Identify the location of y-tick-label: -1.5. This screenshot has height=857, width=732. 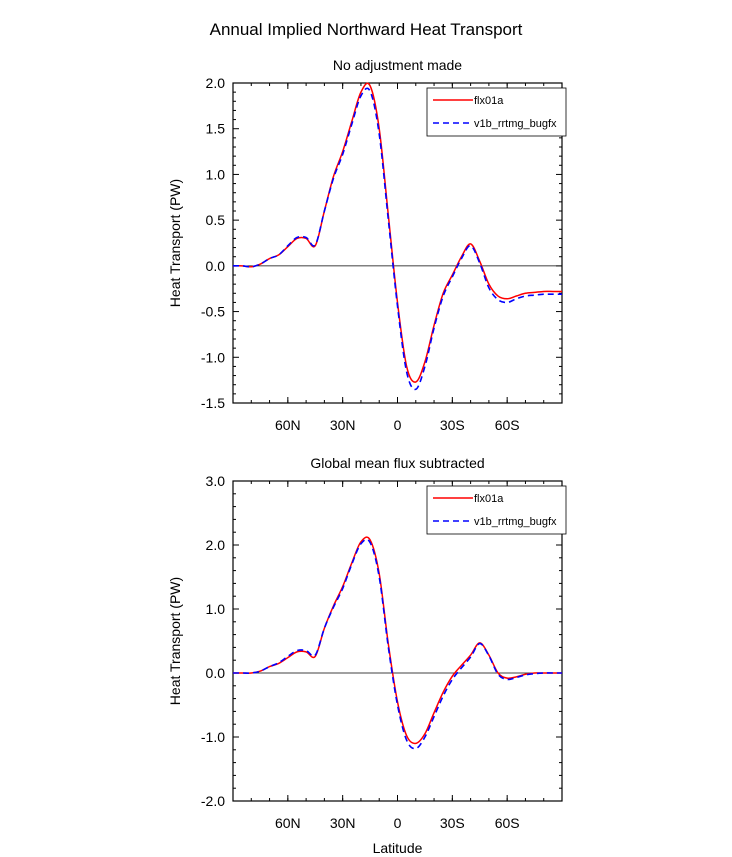
(213, 403).